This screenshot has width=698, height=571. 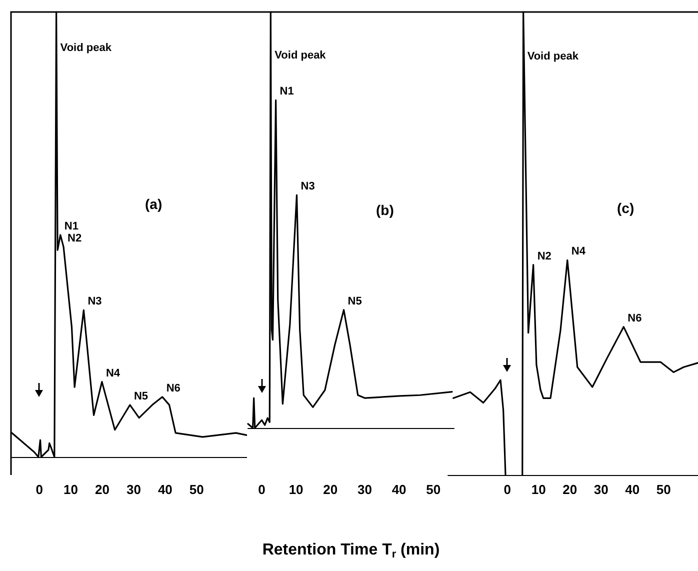 I want to click on text: (b), so click(x=385, y=210).